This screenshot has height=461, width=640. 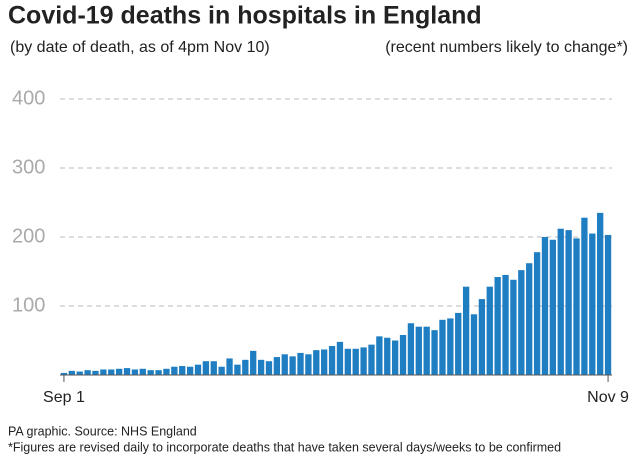 I want to click on source: PA graphic. Source: NHS England, so click(x=102, y=431).